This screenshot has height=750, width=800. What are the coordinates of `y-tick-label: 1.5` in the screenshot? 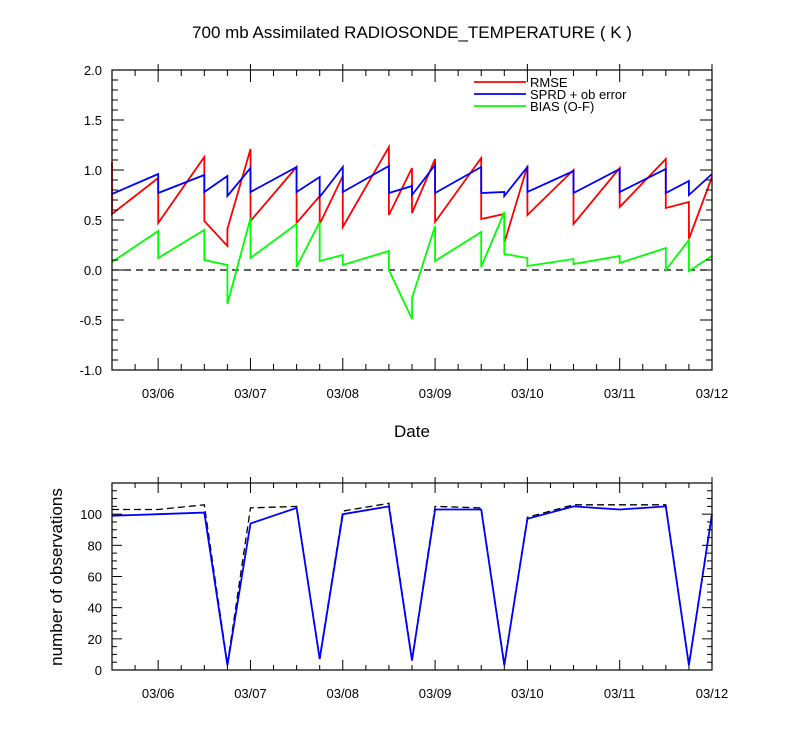 It's located at (93, 120).